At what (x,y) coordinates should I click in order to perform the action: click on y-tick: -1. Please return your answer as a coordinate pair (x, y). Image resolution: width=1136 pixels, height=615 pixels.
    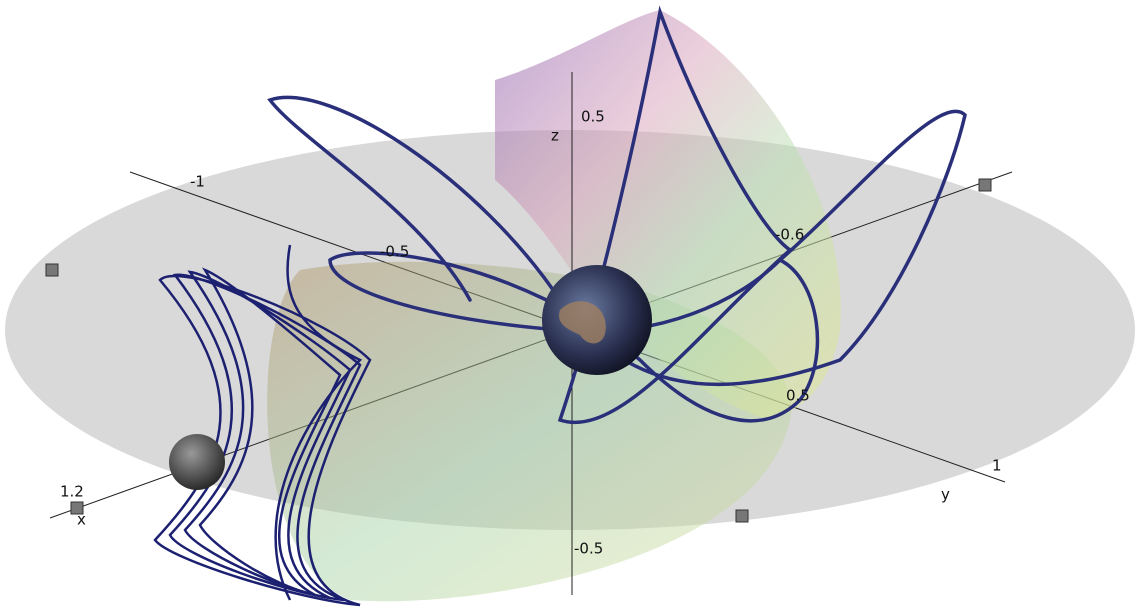
    Looking at the image, I should click on (197, 182).